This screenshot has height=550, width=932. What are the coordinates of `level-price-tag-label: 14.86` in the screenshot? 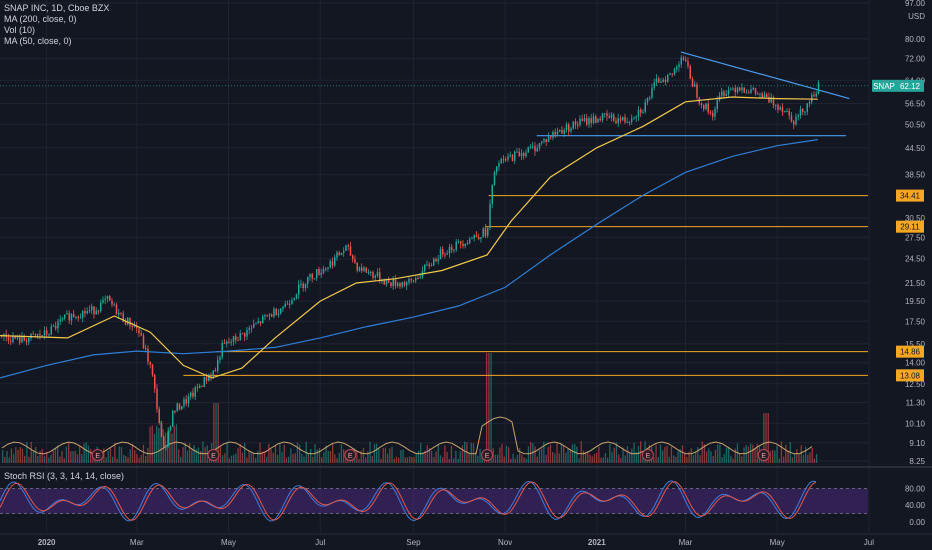 It's located at (910, 352).